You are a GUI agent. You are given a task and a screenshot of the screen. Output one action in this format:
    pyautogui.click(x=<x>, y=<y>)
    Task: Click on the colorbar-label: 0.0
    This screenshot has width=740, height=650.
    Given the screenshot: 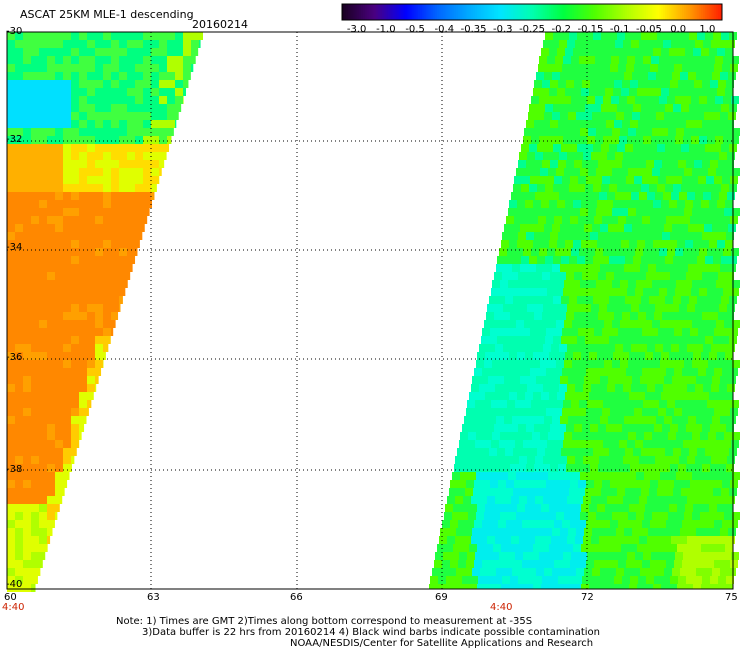 What is the action you would take?
    pyautogui.click(x=678, y=29)
    